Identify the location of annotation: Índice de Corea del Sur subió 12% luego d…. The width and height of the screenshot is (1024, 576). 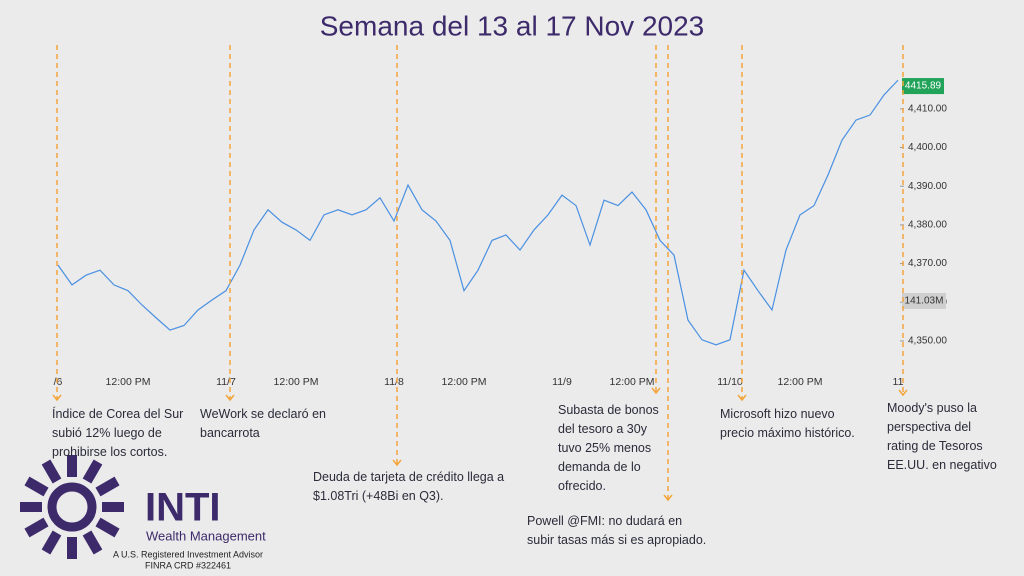
(117, 433).